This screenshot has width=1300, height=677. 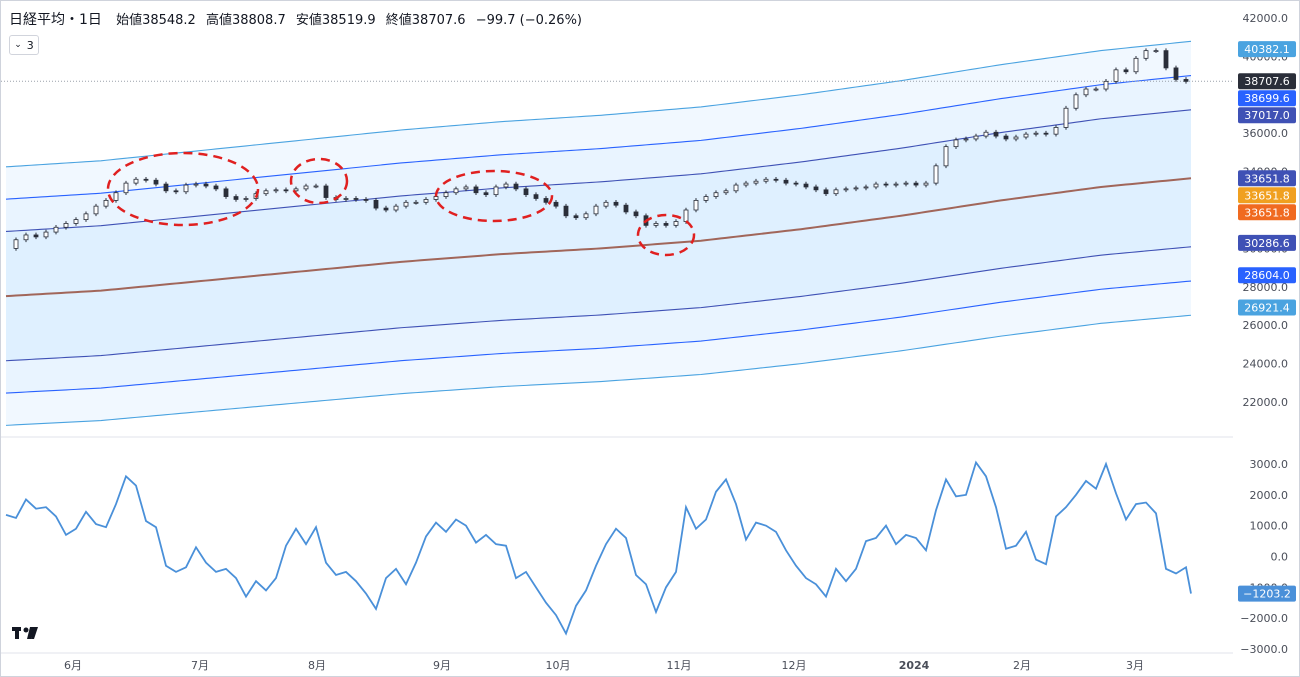 What do you see at coordinates (30, 45) in the screenshot?
I see `indicator-count: 3` at bounding box center [30, 45].